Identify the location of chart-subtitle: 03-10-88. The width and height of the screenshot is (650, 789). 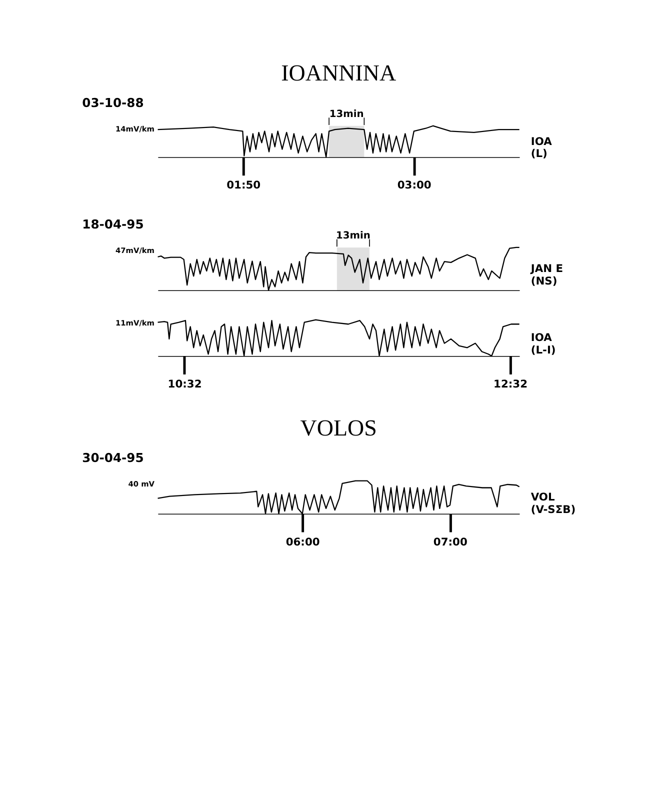
(113, 103).